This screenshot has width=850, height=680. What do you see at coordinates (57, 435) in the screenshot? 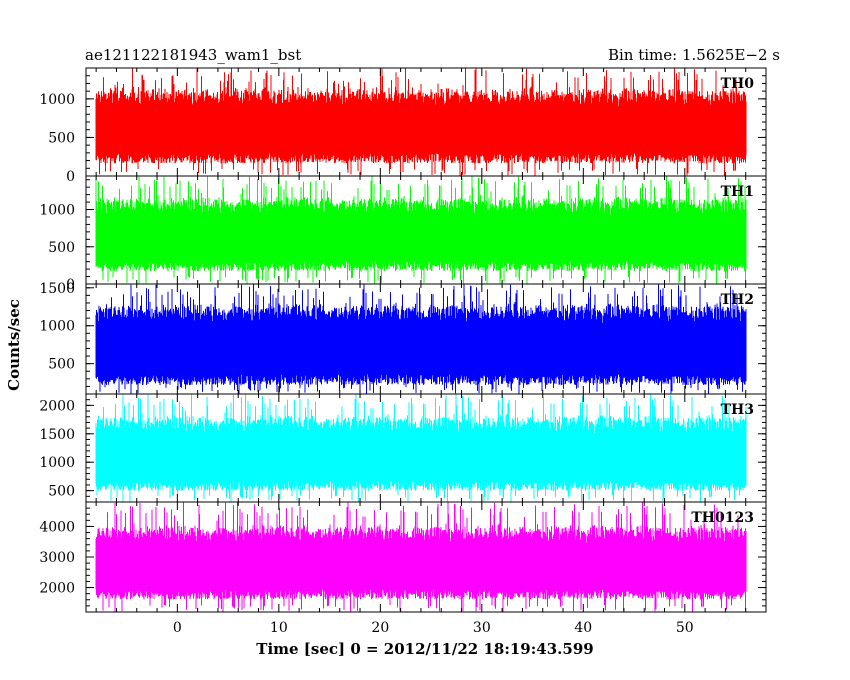
I see `y-tick-label-th3: 1500` at bounding box center [57, 435].